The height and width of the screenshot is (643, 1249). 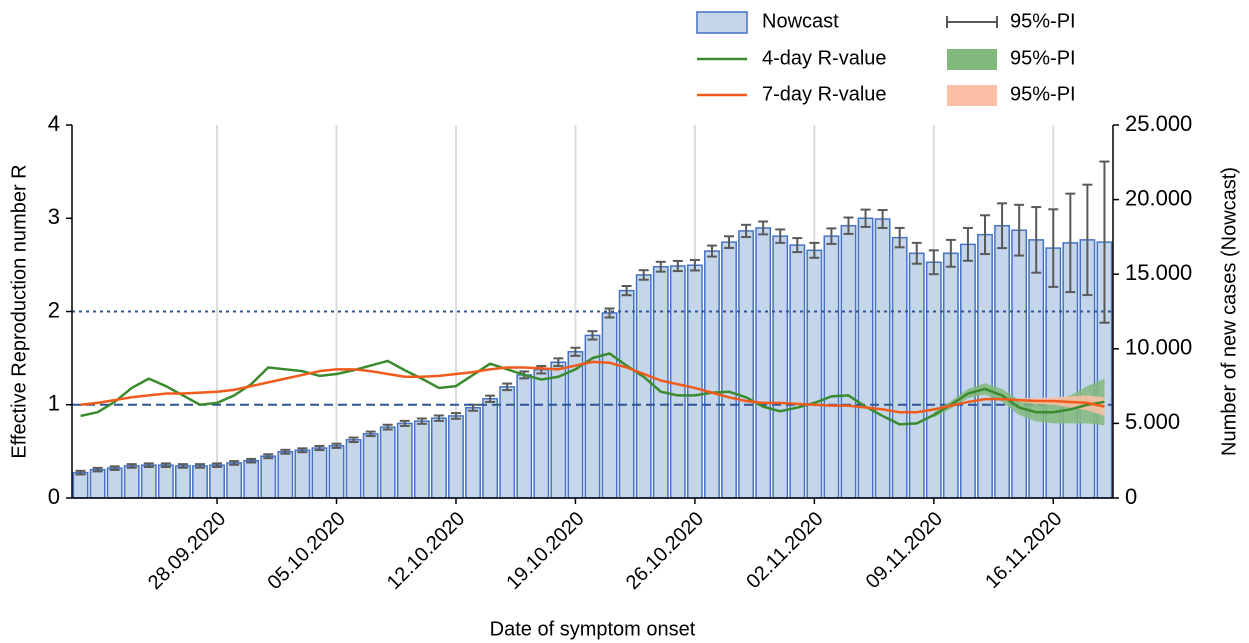 I want to click on x-tick-label: 05.10.2020, so click(x=306, y=551).